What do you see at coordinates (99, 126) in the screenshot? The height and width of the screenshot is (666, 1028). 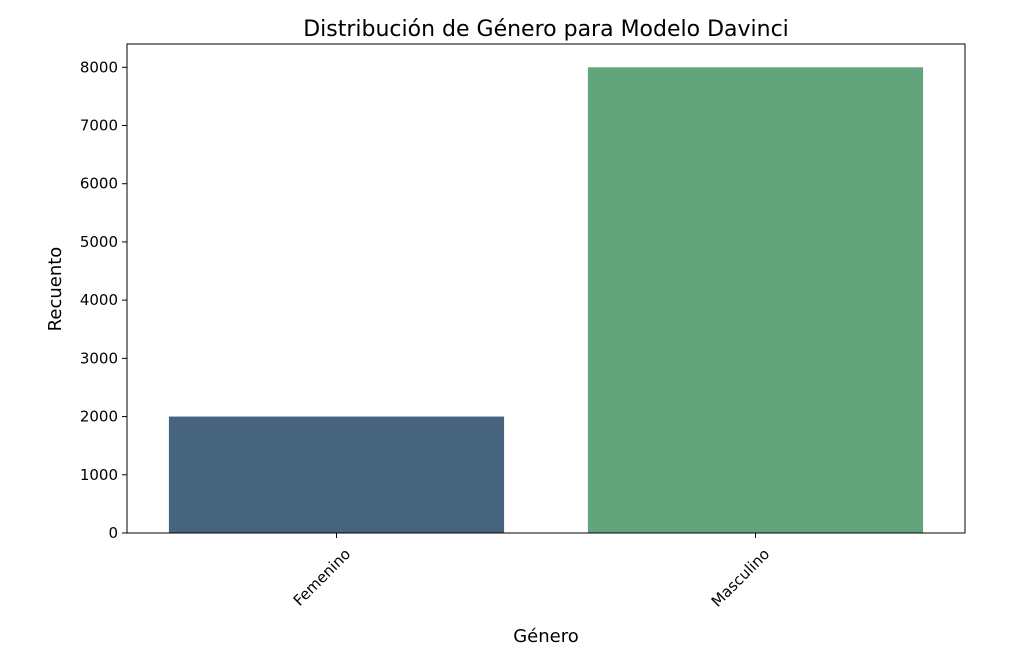 I see `y-tick-label: 7000` at bounding box center [99, 126].